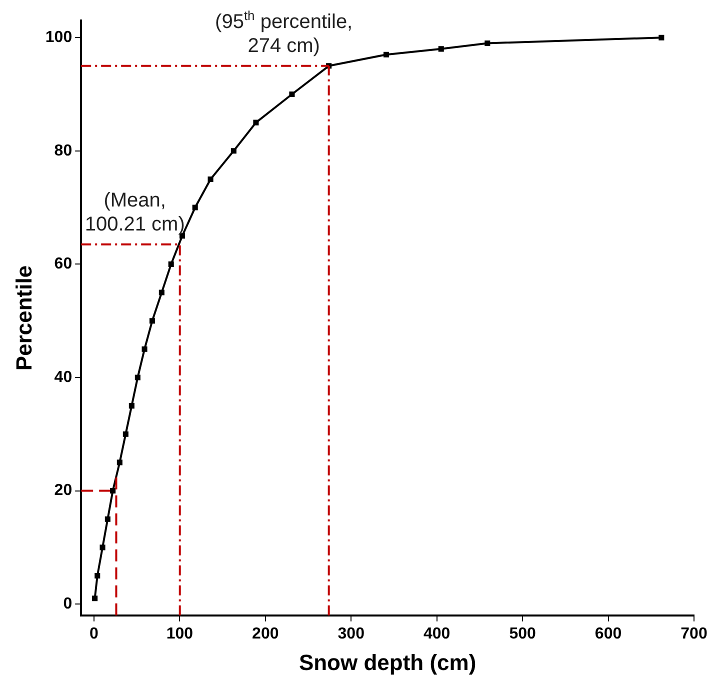 The image size is (722, 689). What do you see at coordinates (63, 264) in the screenshot?
I see `y-tick-label: 60` at bounding box center [63, 264].